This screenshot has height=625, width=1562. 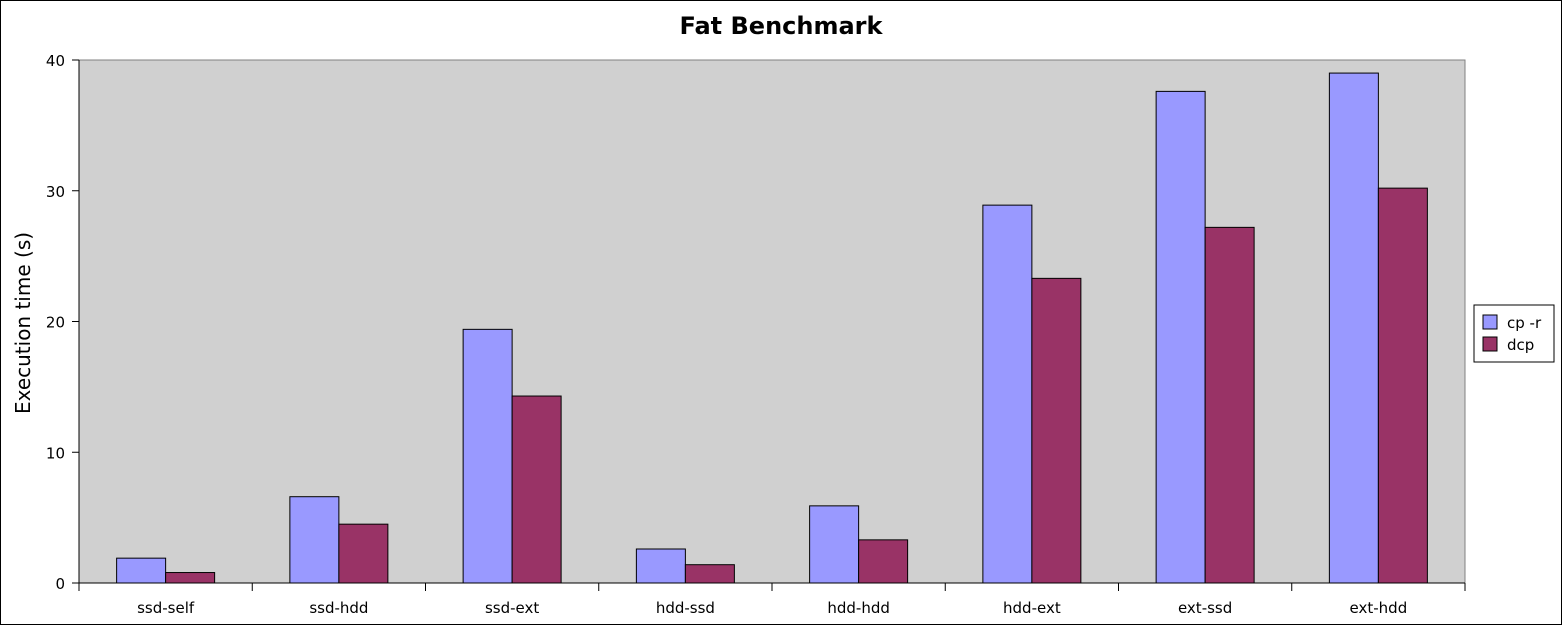 What do you see at coordinates (190, 578) in the screenshot?
I see `bar-dcp-ssd-self` at bounding box center [190, 578].